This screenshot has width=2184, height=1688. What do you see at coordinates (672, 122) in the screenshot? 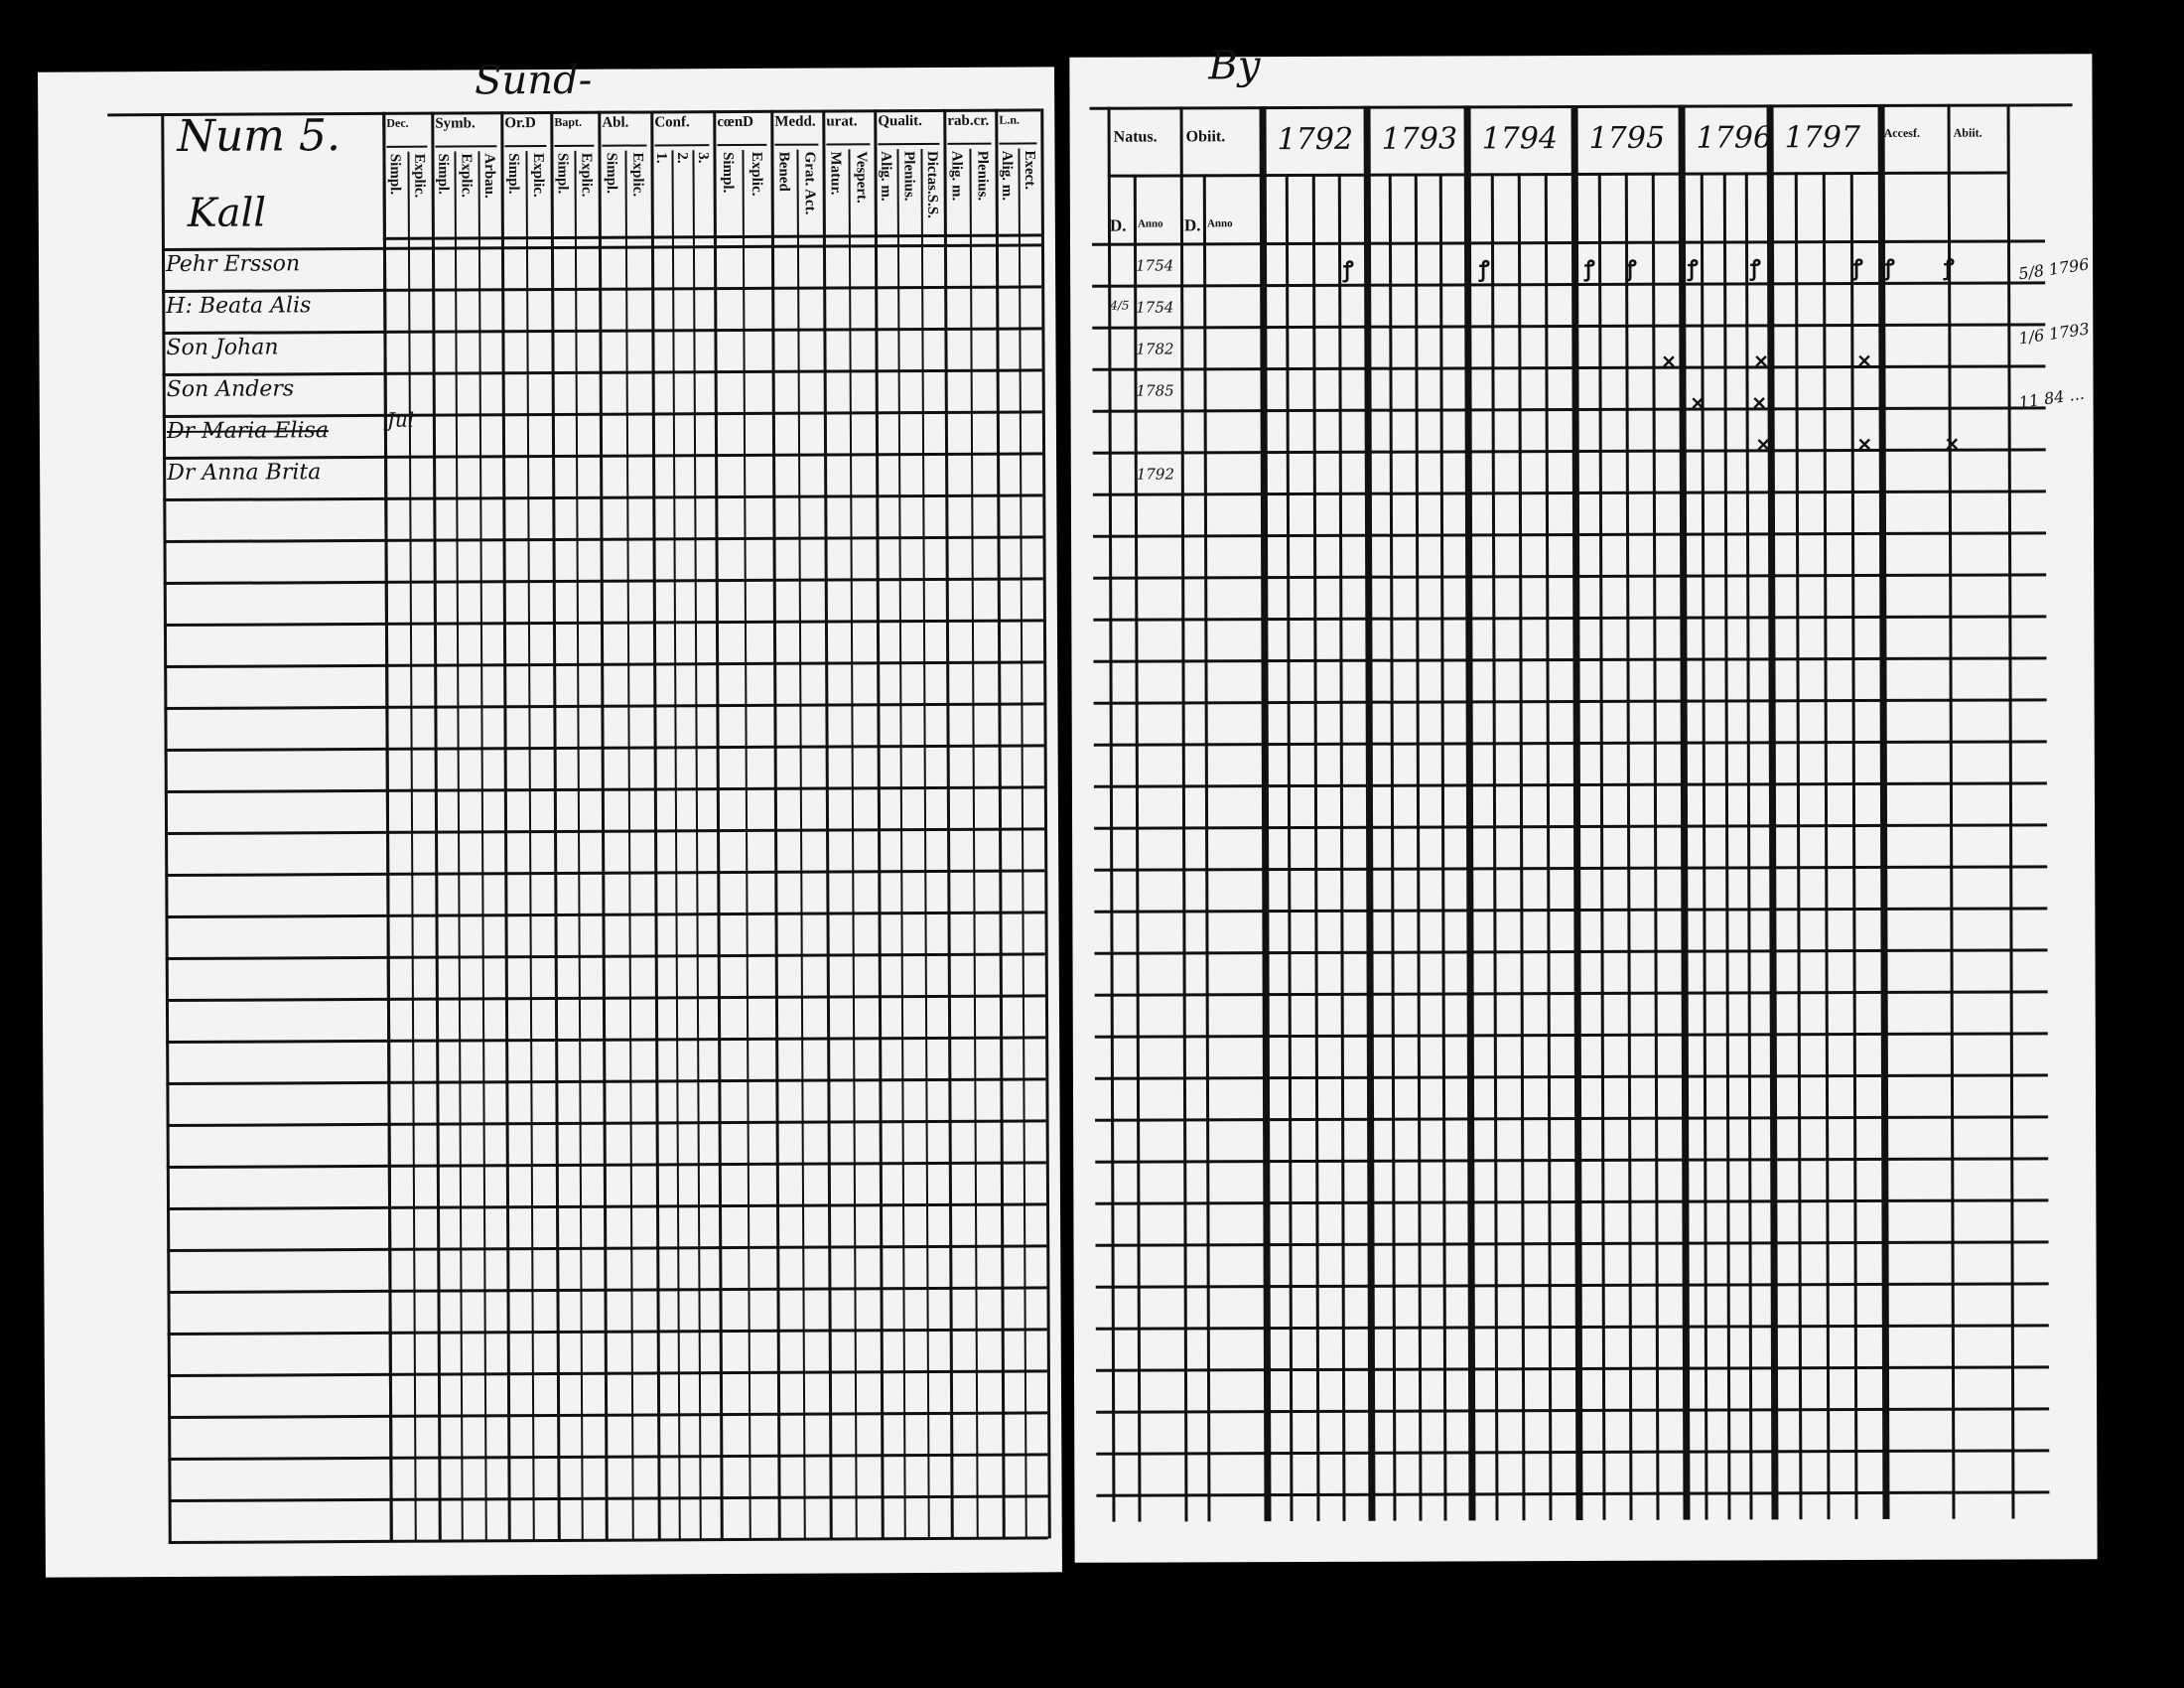
I see `column-group-header: Conf.` at bounding box center [672, 122].